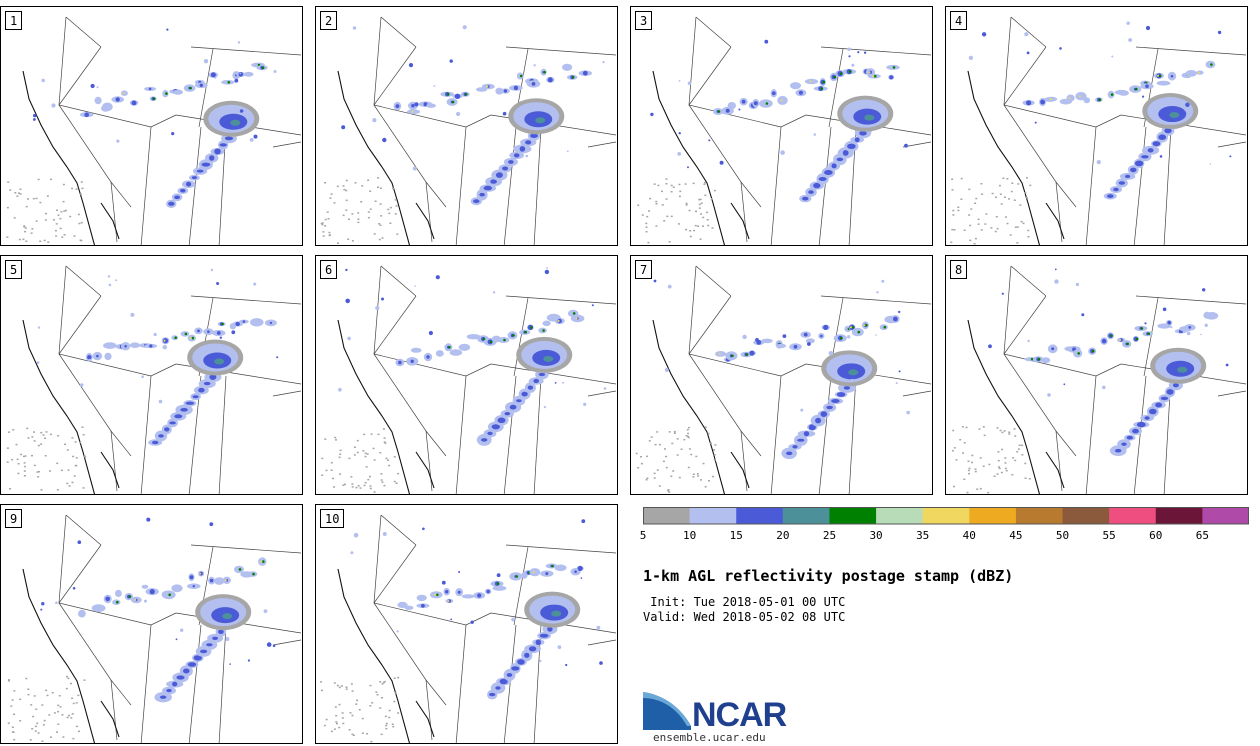 This screenshot has height=746, width=1260. I want to click on map-panel-6: 6, so click(466, 375).